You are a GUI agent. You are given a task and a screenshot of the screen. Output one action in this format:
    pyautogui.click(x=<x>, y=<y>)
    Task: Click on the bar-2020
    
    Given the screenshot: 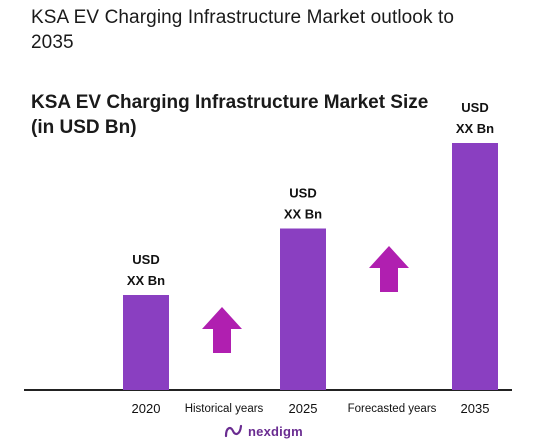 What is the action you would take?
    pyautogui.click(x=146, y=342)
    